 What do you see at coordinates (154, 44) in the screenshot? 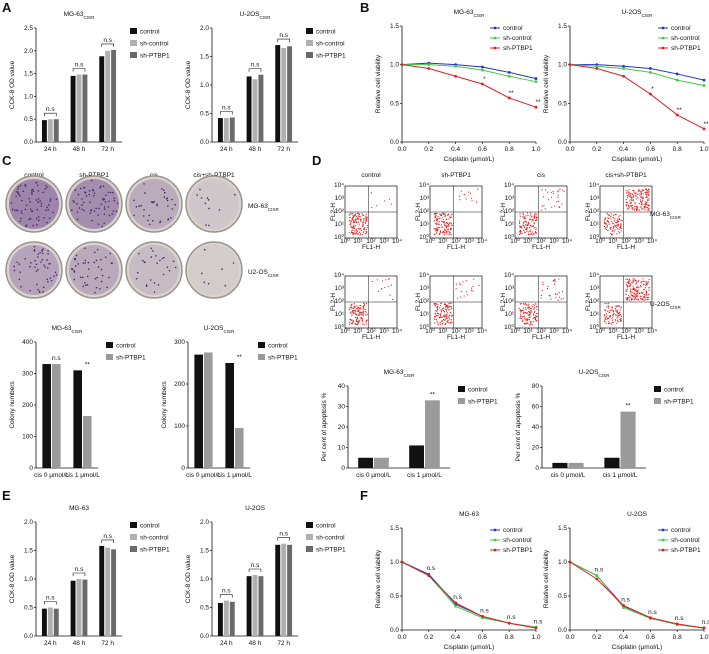
I see `legend-label: sh-control` at bounding box center [154, 44].